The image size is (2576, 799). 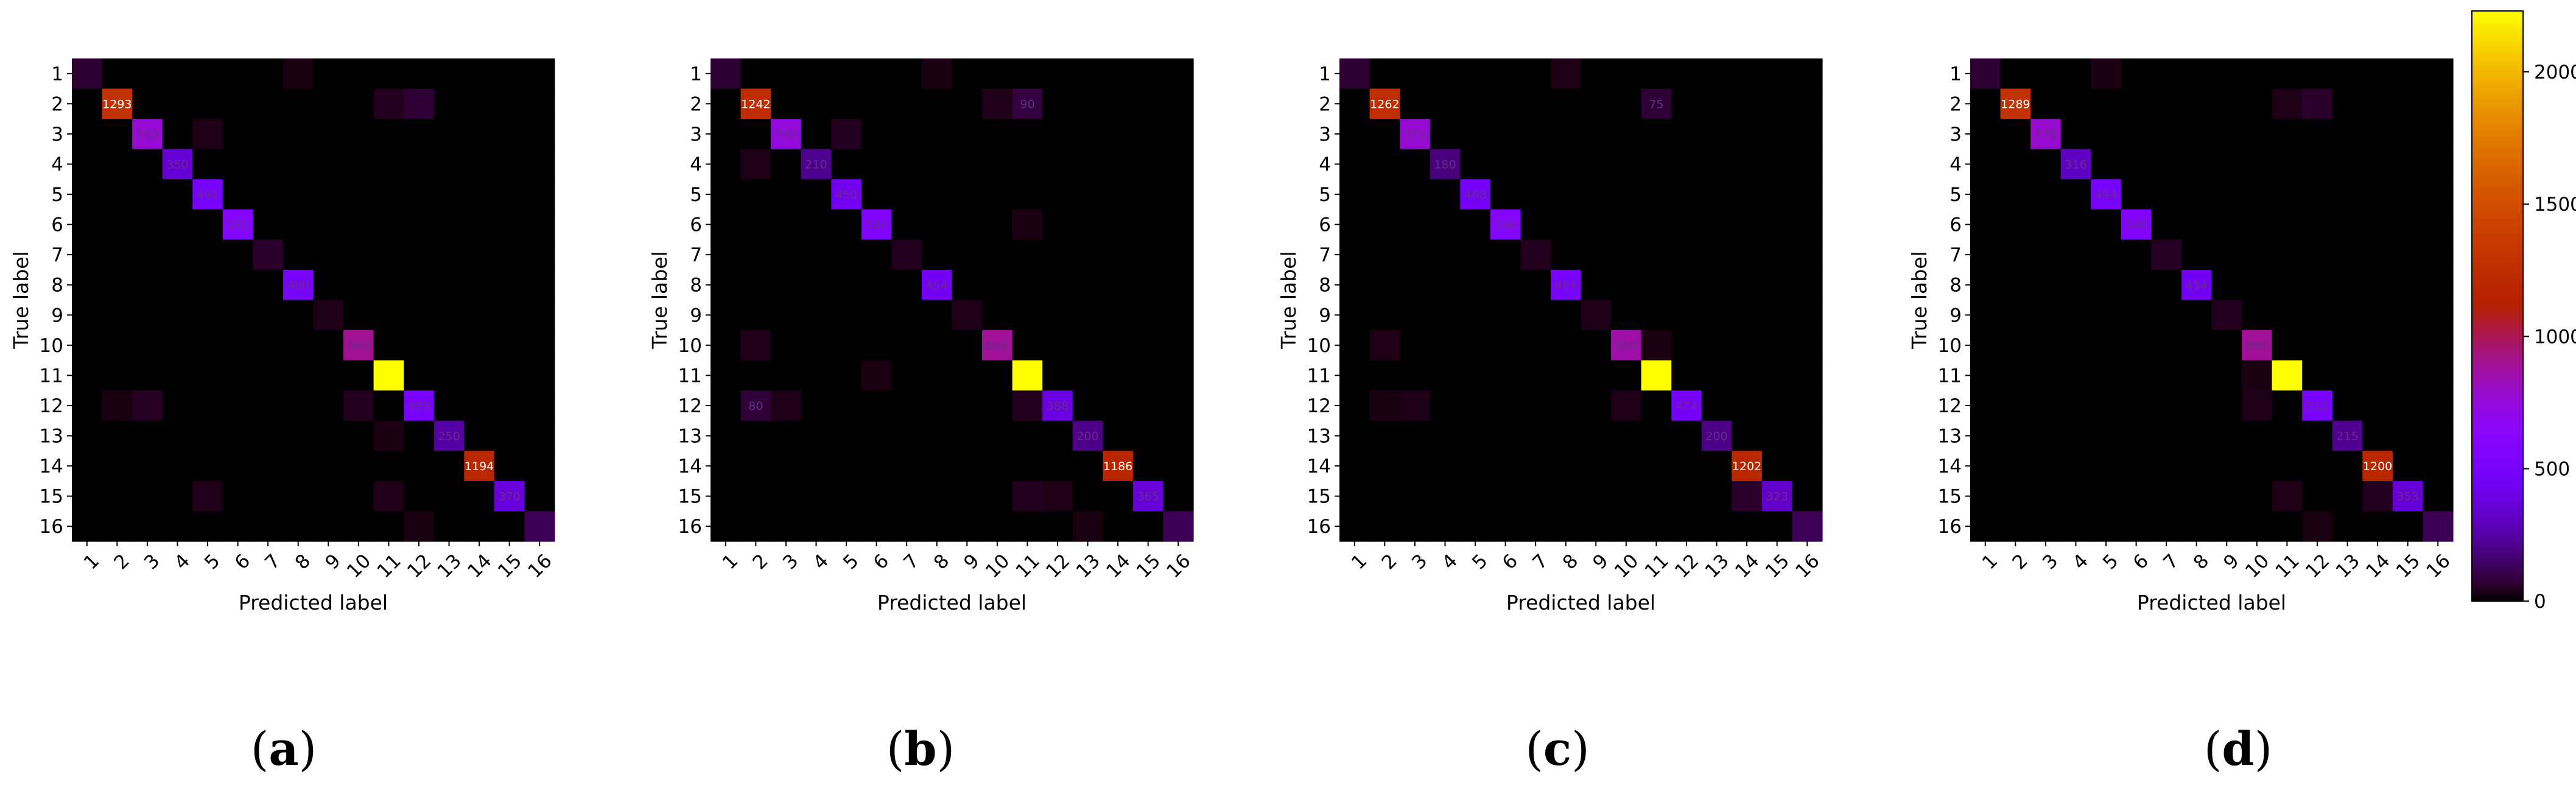 I want to click on y-tick-label-a-11: 11, so click(x=51, y=376).